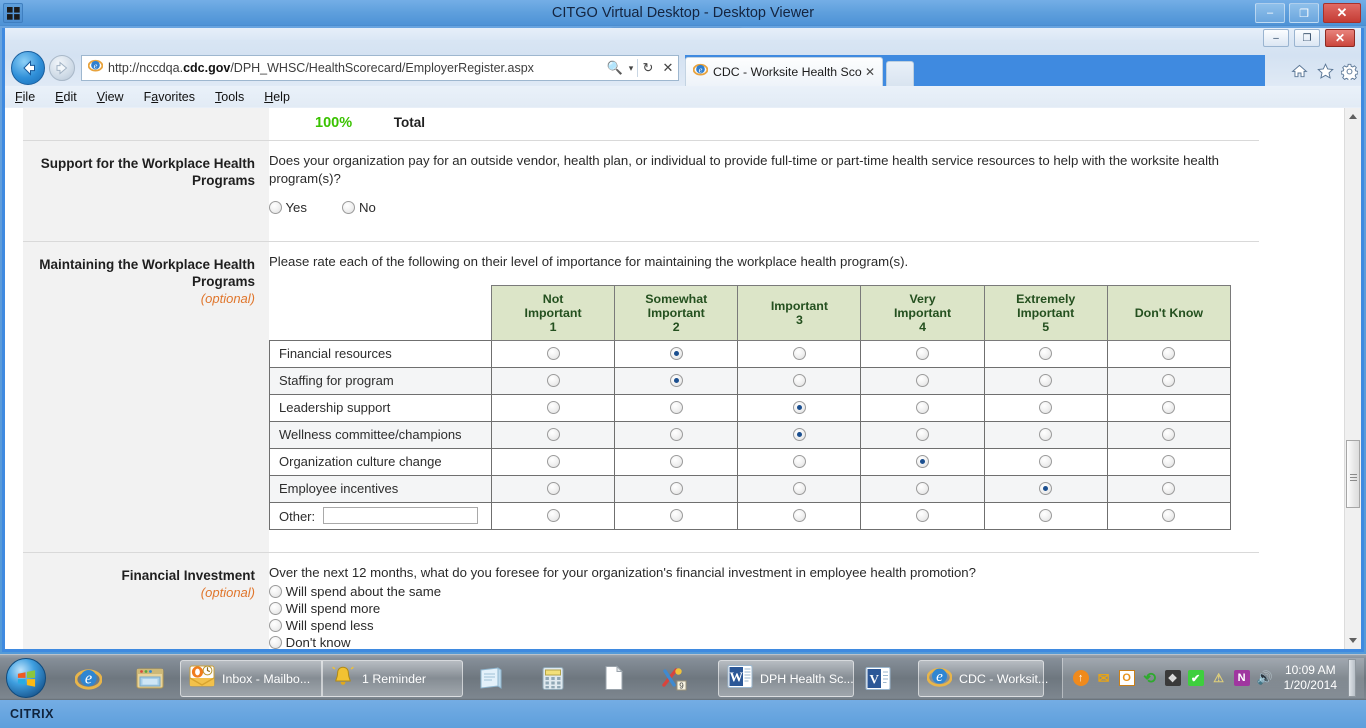 The width and height of the screenshot is (1366, 728). I want to click on chevron-down-icon: ▾, so click(631, 67).